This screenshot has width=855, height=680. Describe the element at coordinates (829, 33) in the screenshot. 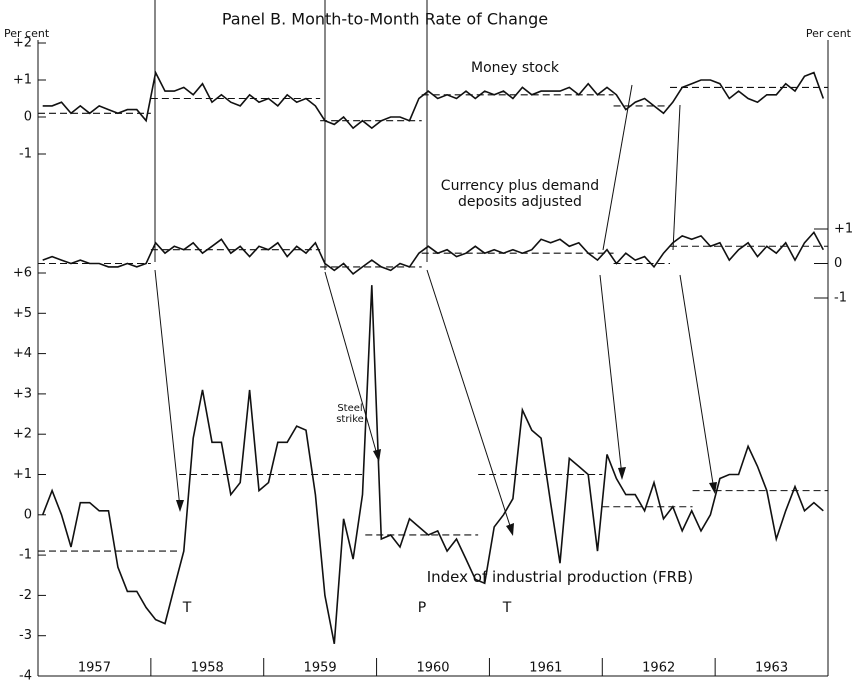

I see `right-axis-label: Per cent` at that location.